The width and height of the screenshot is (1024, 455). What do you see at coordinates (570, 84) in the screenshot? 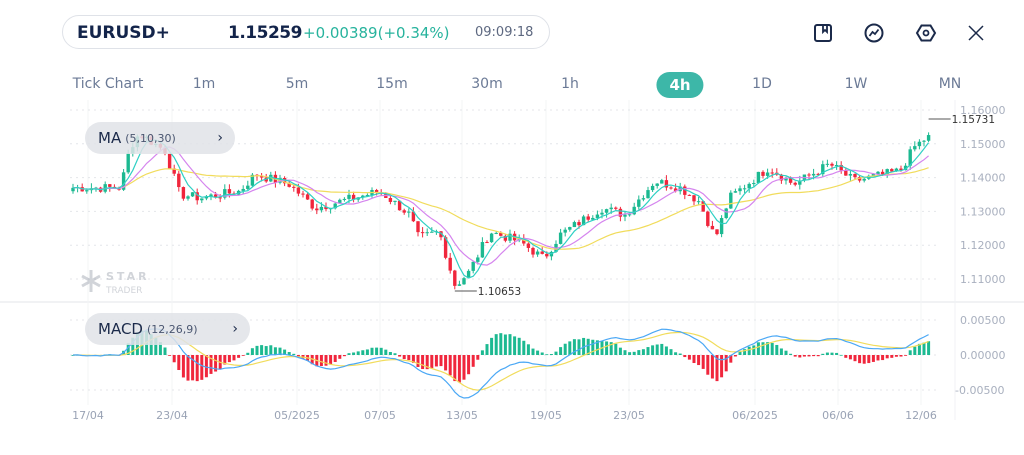
I see `timeframe-1h: 1h` at bounding box center [570, 84].